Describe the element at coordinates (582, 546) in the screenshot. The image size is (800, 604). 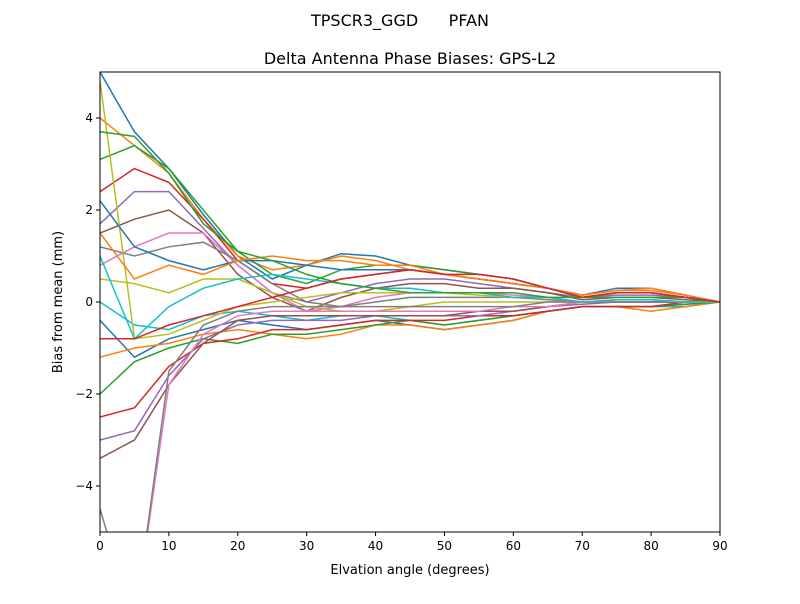
I see `x-tick-label: 70` at that location.